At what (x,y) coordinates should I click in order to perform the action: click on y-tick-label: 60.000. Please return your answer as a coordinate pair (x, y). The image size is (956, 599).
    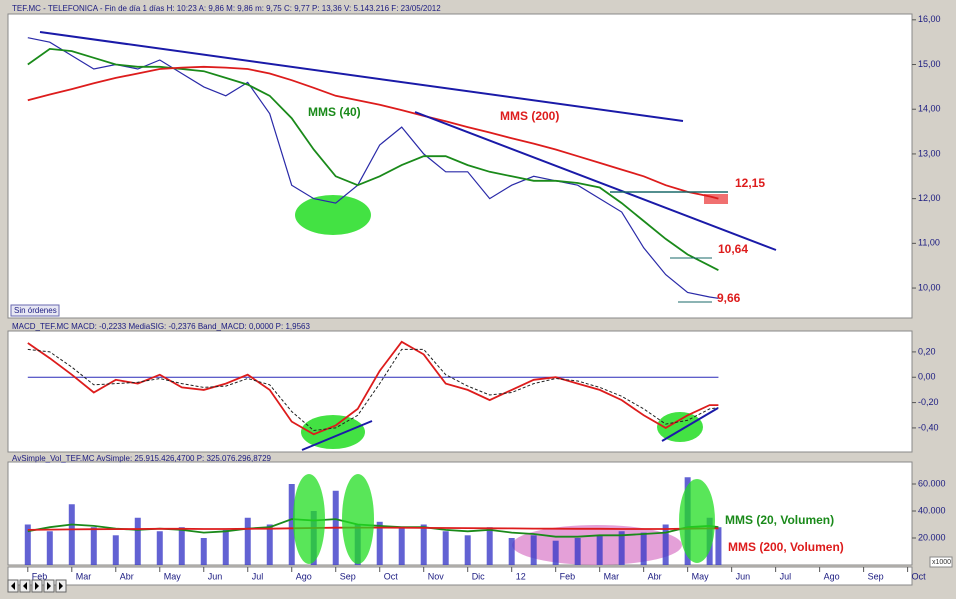
    Looking at the image, I should click on (932, 483).